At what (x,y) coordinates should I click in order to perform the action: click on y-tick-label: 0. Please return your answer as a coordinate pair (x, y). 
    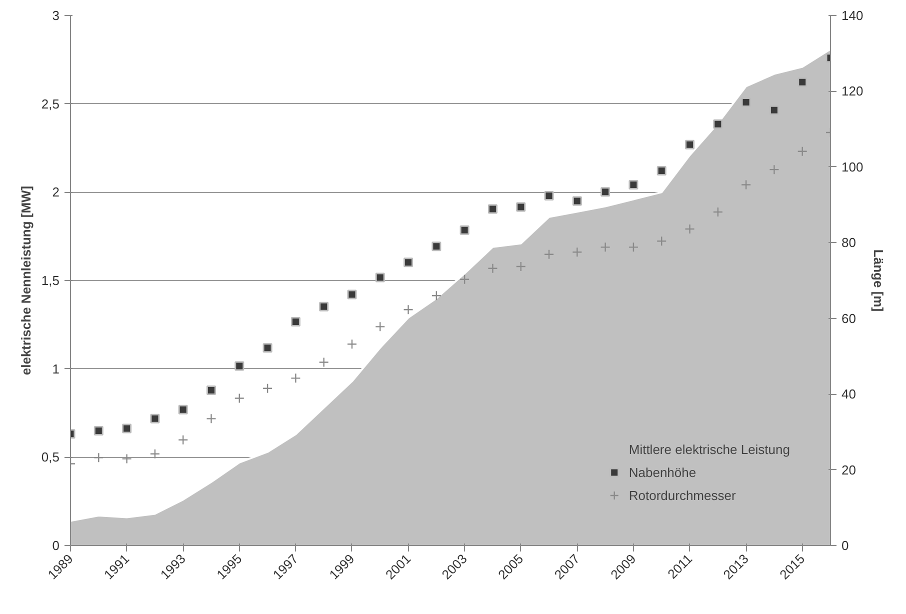
    Looking at the image, I should click on (56, 545).